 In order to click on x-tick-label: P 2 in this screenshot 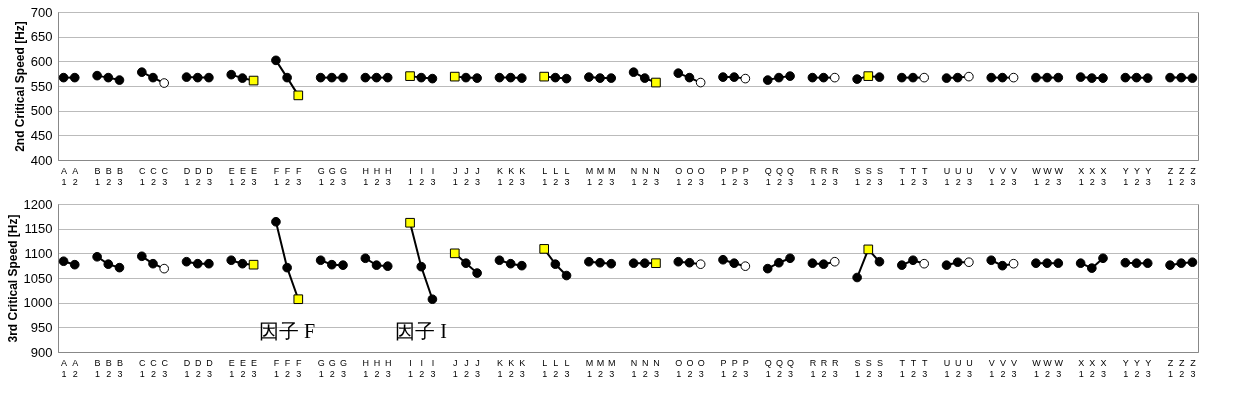, I will do `click(734, 368)`.